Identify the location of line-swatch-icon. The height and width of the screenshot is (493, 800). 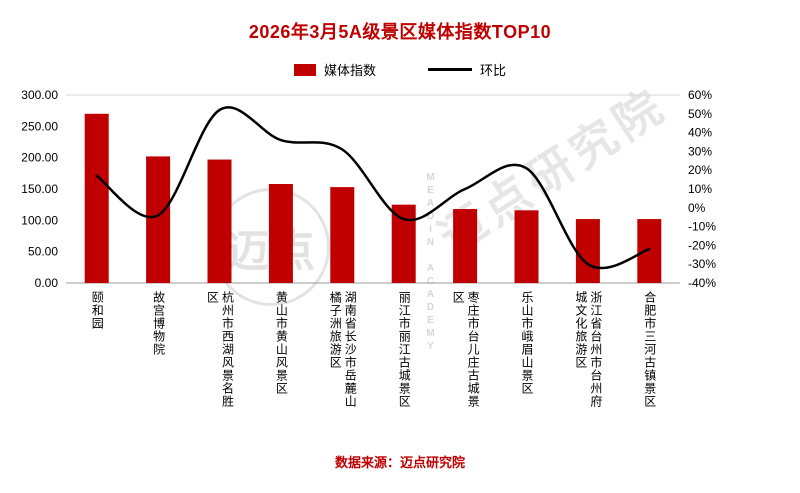
(450, 69).